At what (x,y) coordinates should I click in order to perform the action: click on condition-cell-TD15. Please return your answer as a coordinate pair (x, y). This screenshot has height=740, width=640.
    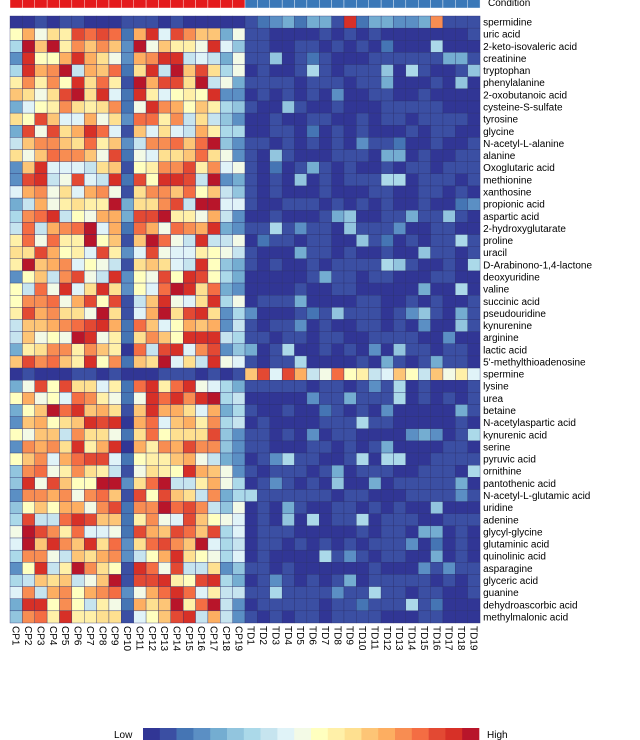
    Looking at the image, I should click on (424, 4).